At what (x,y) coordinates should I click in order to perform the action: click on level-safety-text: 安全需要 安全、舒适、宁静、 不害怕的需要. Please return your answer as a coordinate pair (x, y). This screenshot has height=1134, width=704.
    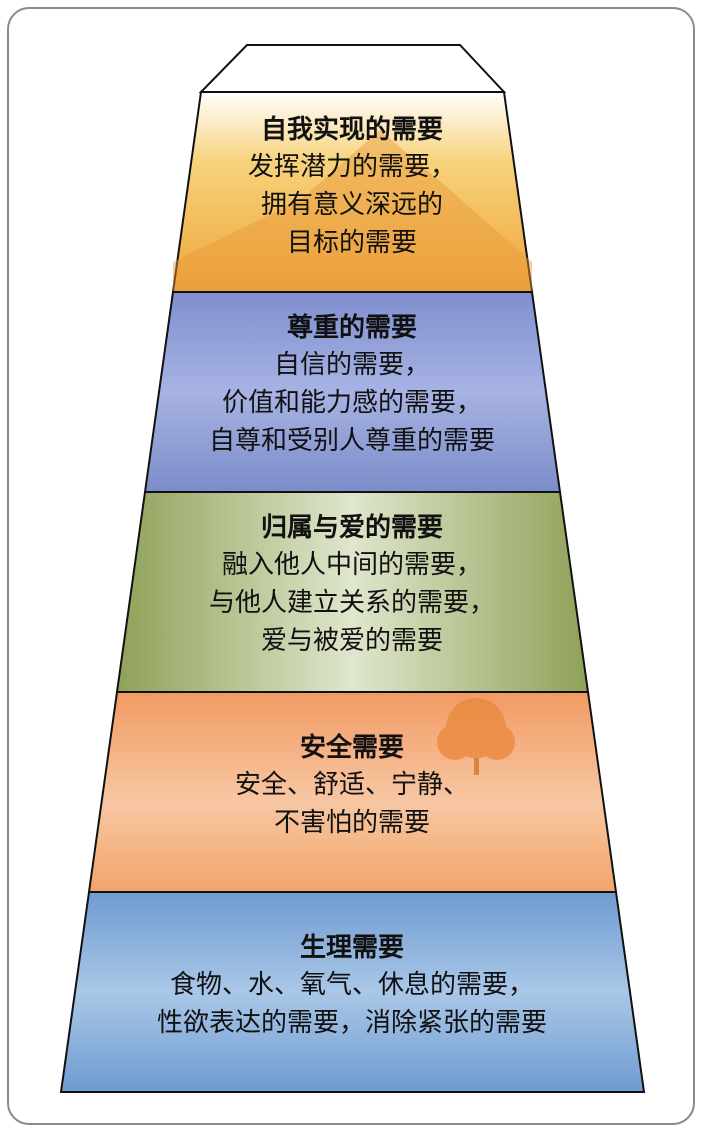
    Looking at the image, I should click on (352, 786).